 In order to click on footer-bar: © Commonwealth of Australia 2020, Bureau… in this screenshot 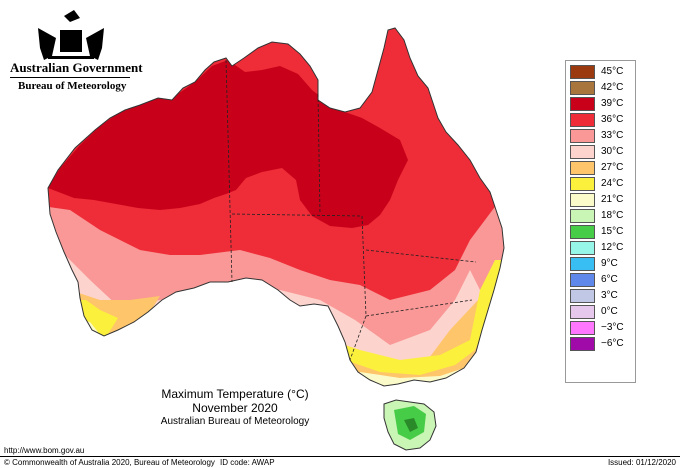, I will do `click(340, 462)`.